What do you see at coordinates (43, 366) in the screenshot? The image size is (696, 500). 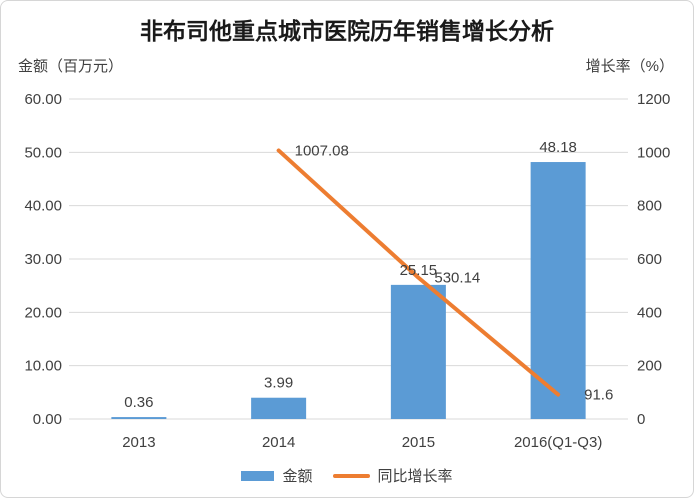 I see `left-tick-label: 10.00` at bounding box center [43, 366].